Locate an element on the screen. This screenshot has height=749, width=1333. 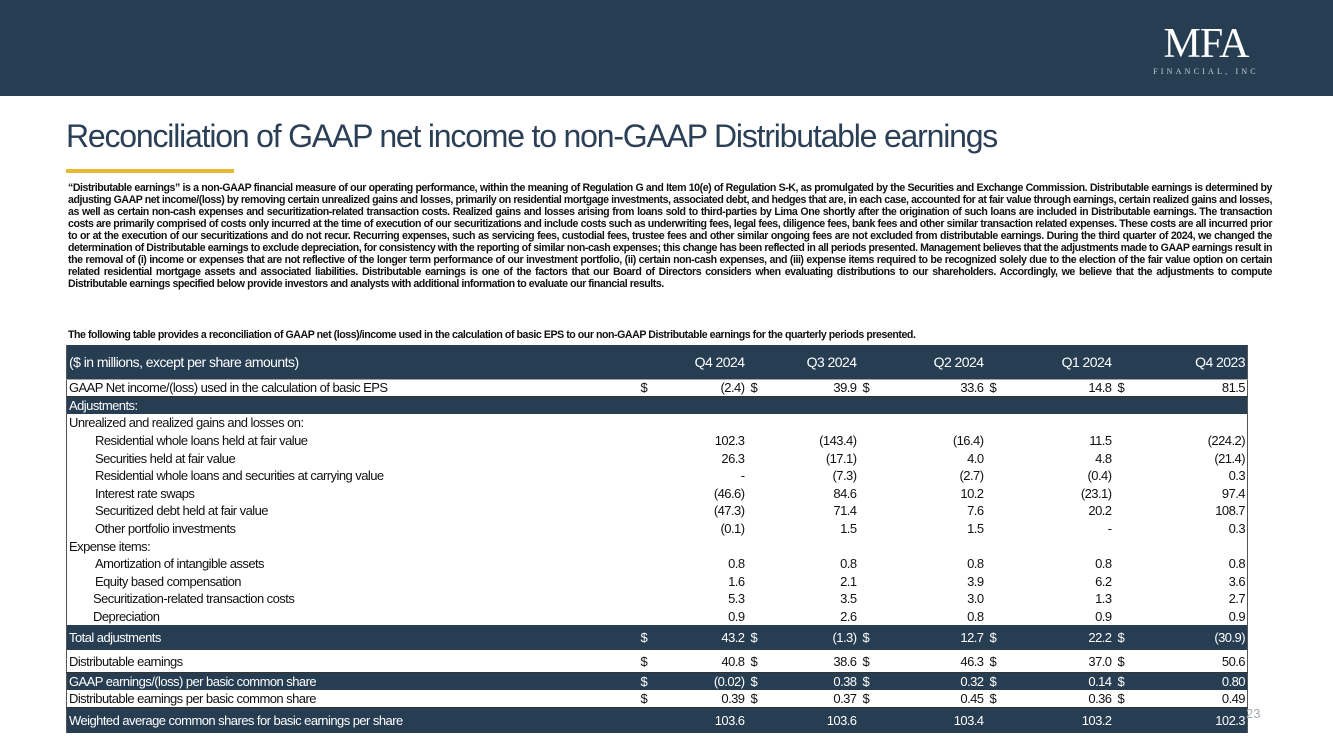
value-cell: 1.5 is located at coordinates (848, 529).